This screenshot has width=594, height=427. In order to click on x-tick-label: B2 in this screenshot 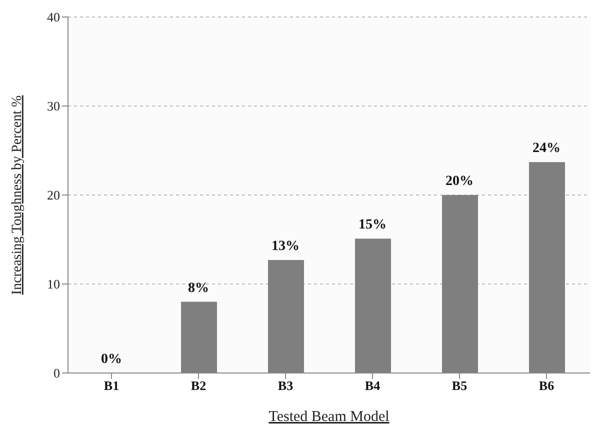, I will do `click(198, 386)`.